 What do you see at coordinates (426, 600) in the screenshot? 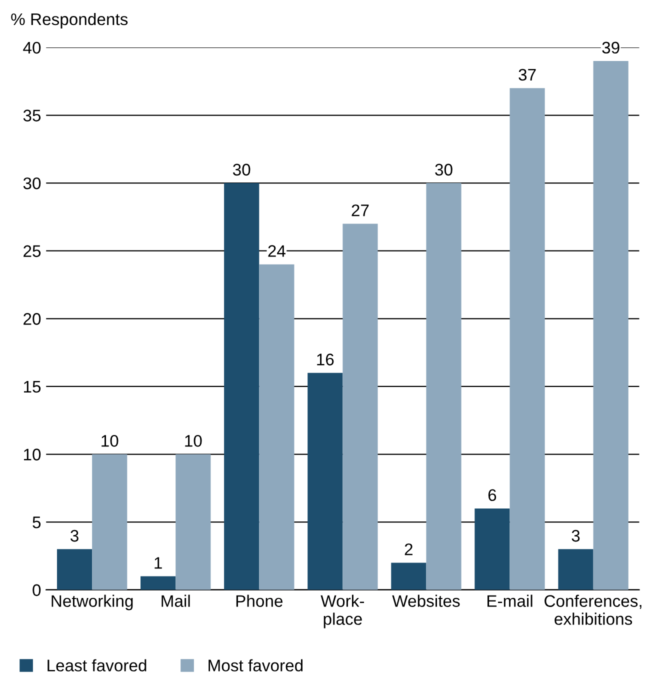
I see `x-tick-label: Websites` at bounding box center [426, 600].